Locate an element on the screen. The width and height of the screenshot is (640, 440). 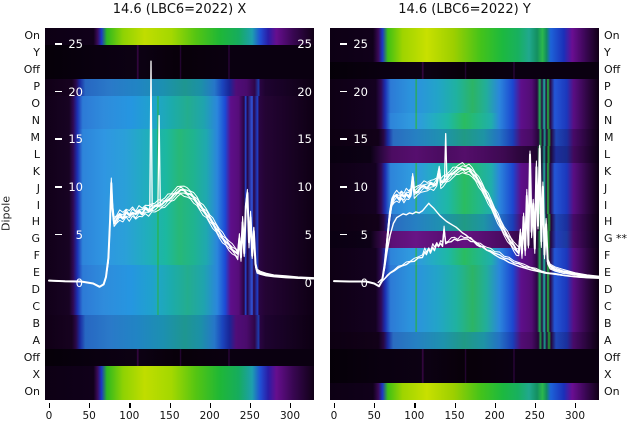
dipole-label-right-4: O is located at coordinates (608, 104).